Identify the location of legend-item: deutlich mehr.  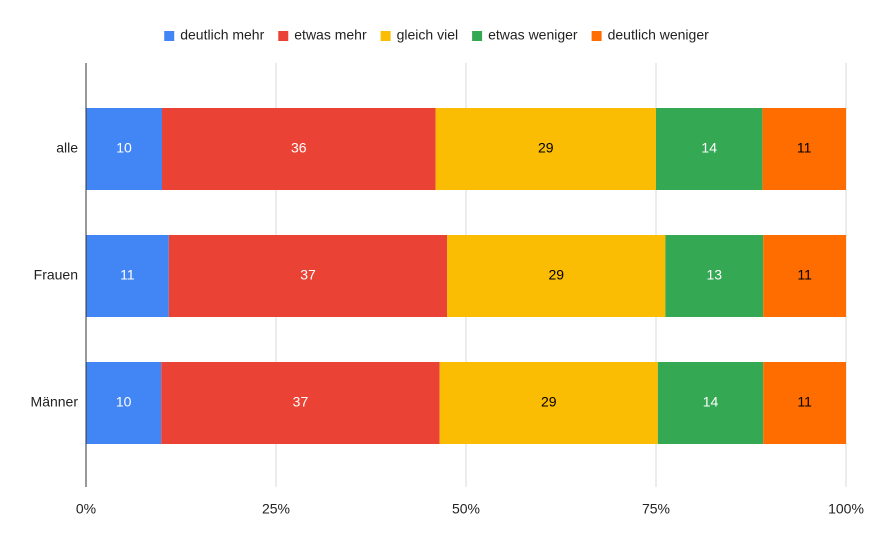
(214, 35).